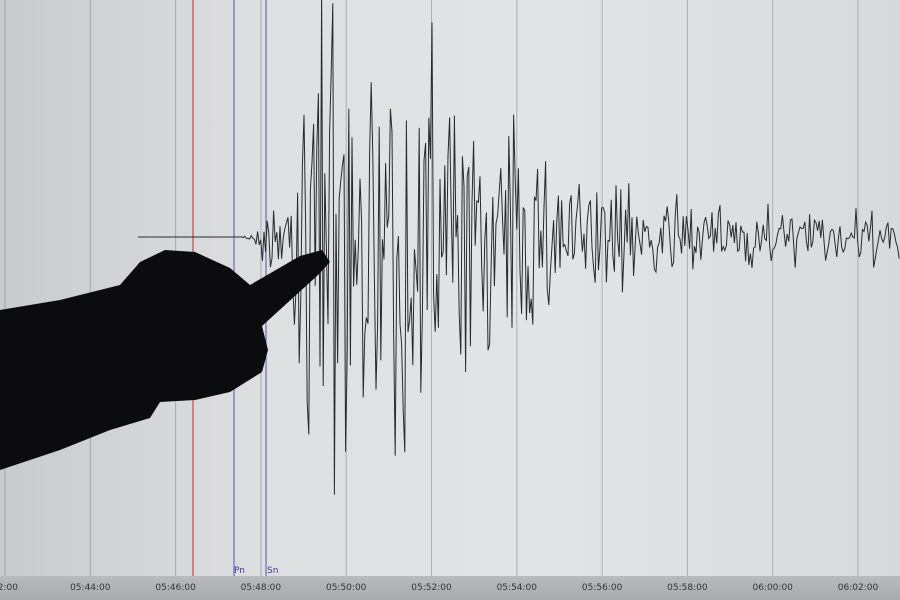 The width and height of the screenshot is (900, 600). What do you see at coordinates (261, 588) in the screenshot?
I see `time-tick-label: 05:48:00` at bounding box center [261, 588].